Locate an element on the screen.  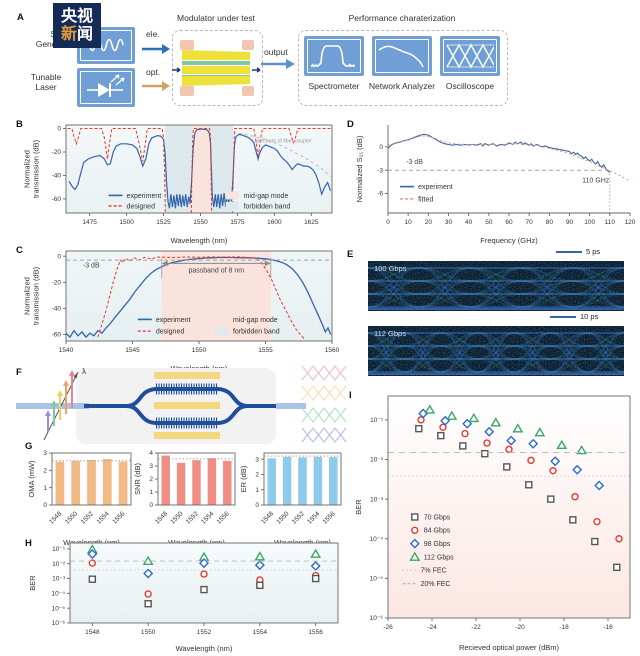
watermark-line2: 新闻 is located at coordinates (77, 34).